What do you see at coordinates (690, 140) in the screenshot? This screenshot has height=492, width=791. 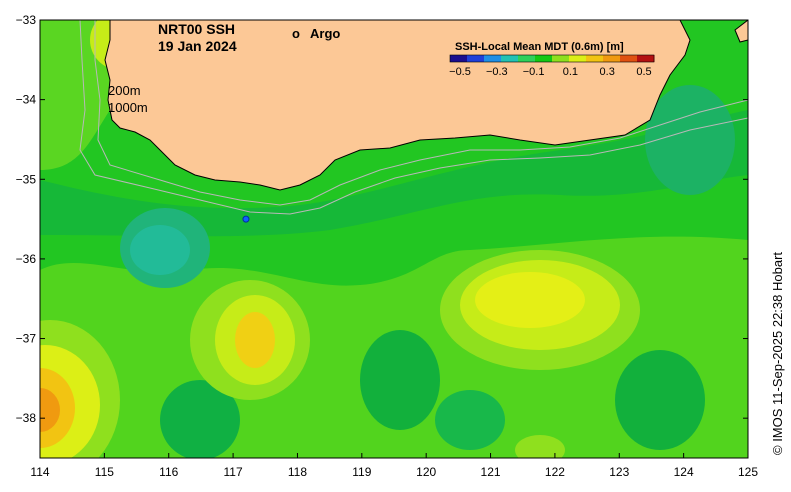 I see `eddy-teal-east` at bounding box center [690, 140].